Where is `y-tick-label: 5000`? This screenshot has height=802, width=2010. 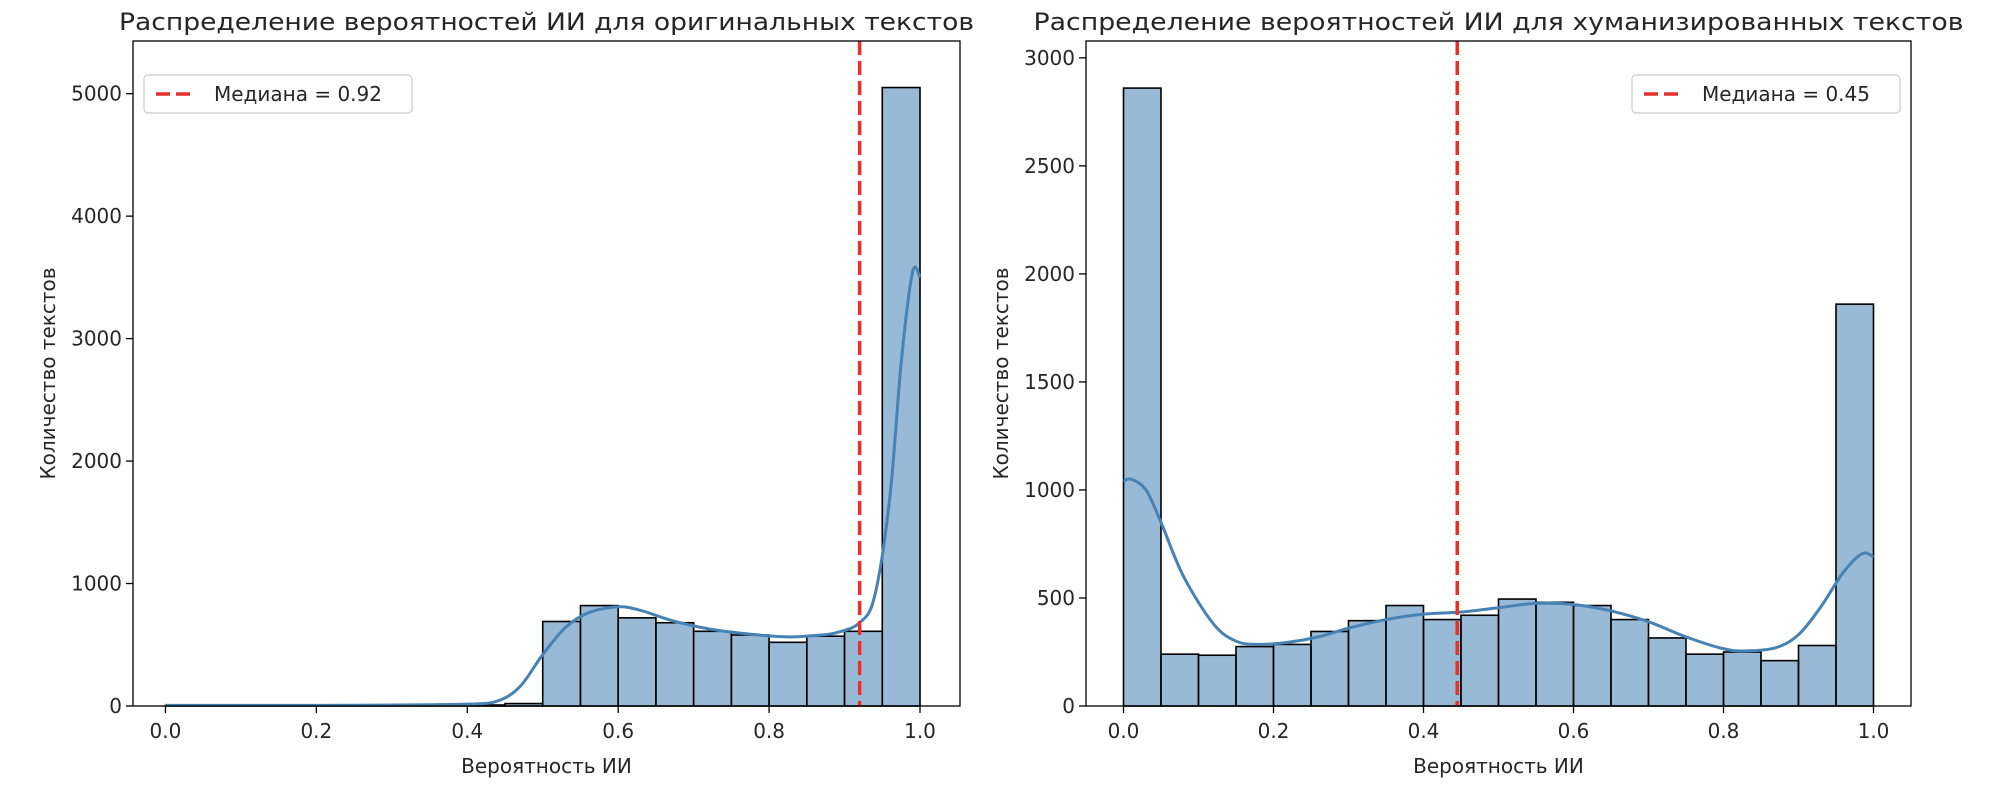 y-tick-label: 5000 is located at coordinates (96, 94).